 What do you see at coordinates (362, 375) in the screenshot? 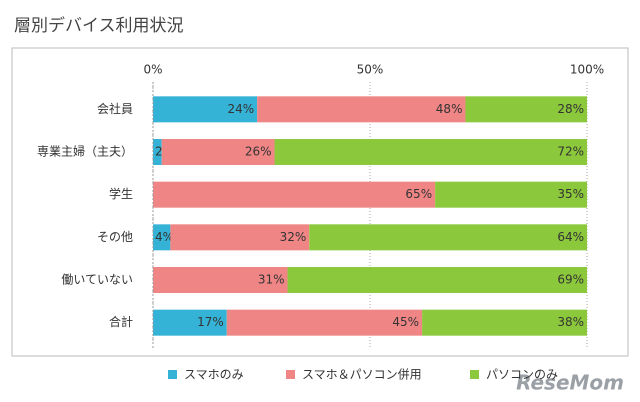
I see `legend-label: スマホ＆パソコン併用` at bounding box center [362, 375].